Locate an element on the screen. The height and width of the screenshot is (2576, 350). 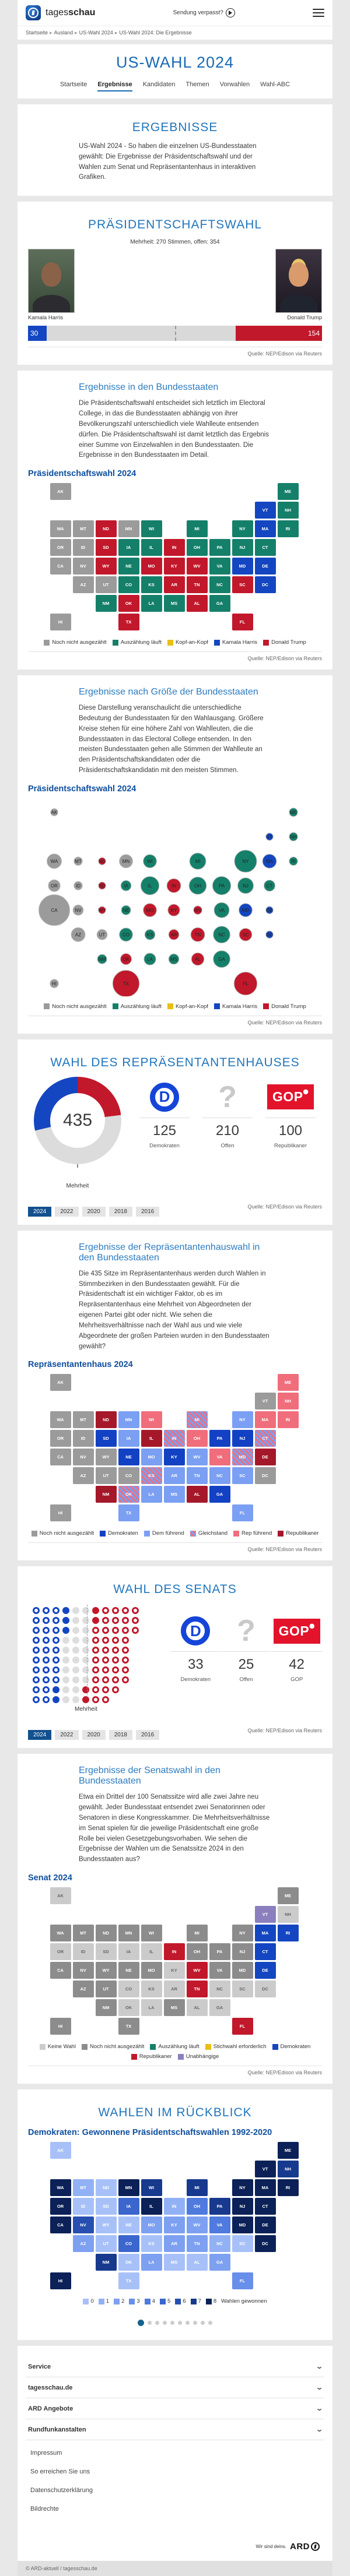
state-CA: CA is located at coordinates (60, 2224).